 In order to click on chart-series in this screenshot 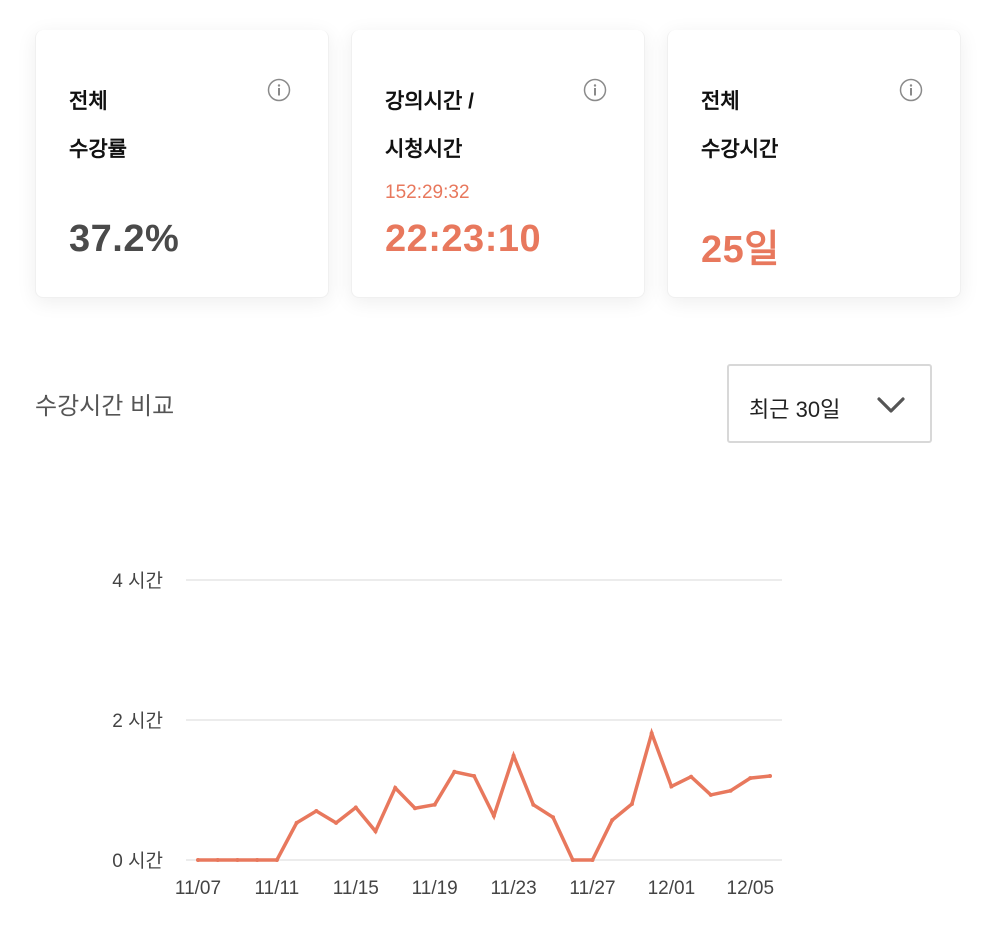, I will do `click(484, 794)`.